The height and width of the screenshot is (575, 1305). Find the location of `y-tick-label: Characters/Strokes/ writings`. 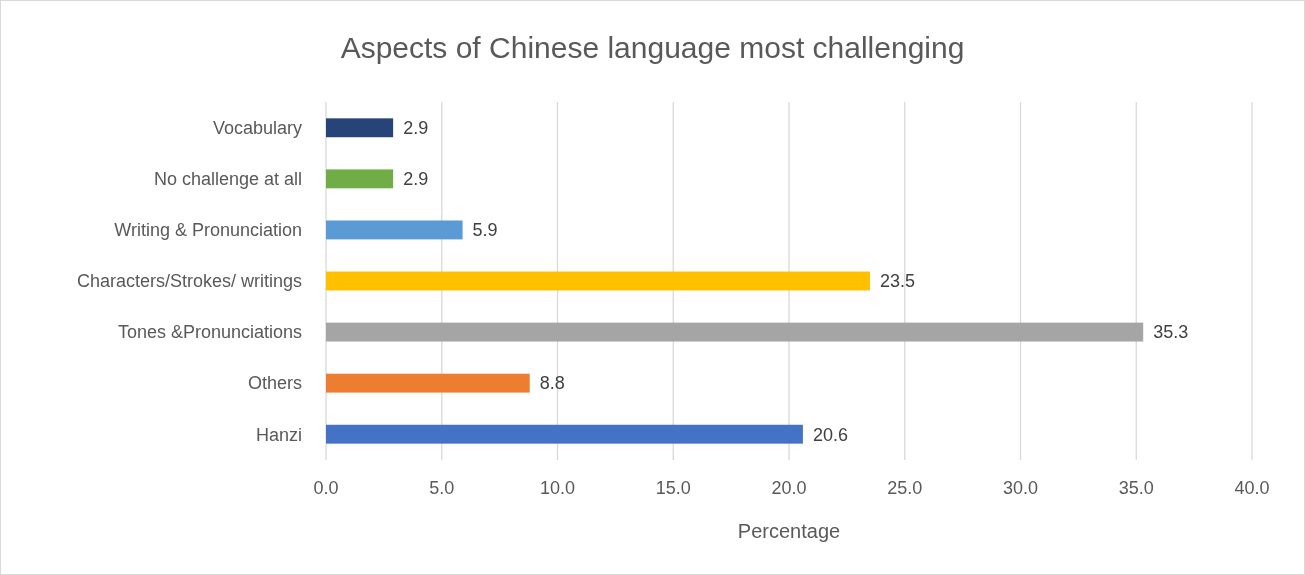

y-tick-label: Characters/Strokes/ writings is located at coordinates (189, 281).